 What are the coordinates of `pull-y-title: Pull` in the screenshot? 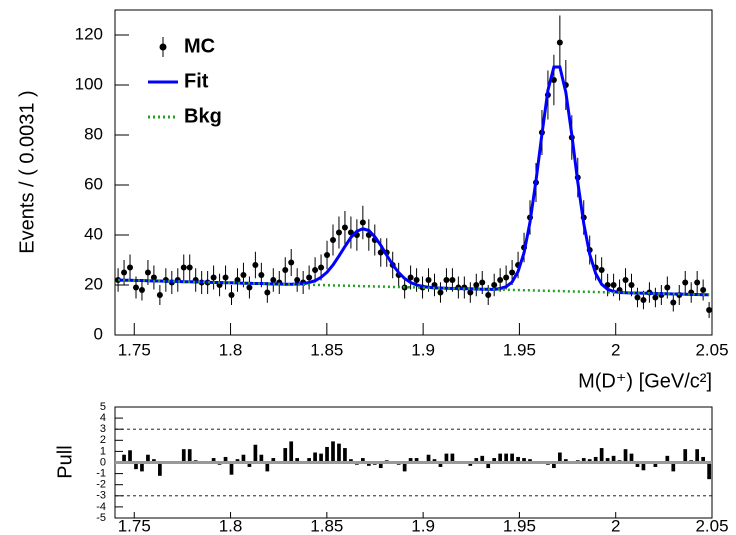 It's located at (65, 461).